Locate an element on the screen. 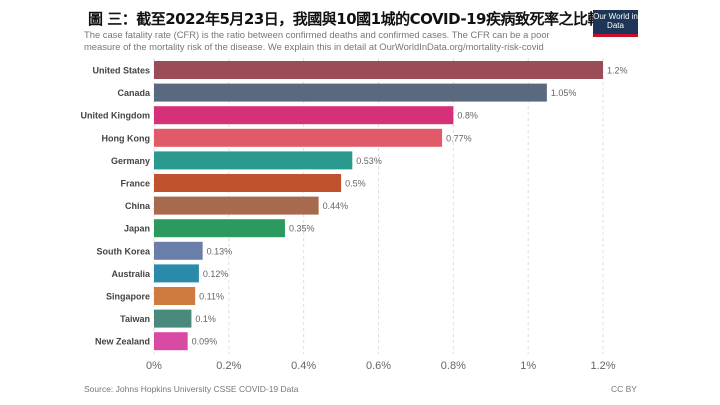  value-label: 0.13% is located at coordinates (220, 251).